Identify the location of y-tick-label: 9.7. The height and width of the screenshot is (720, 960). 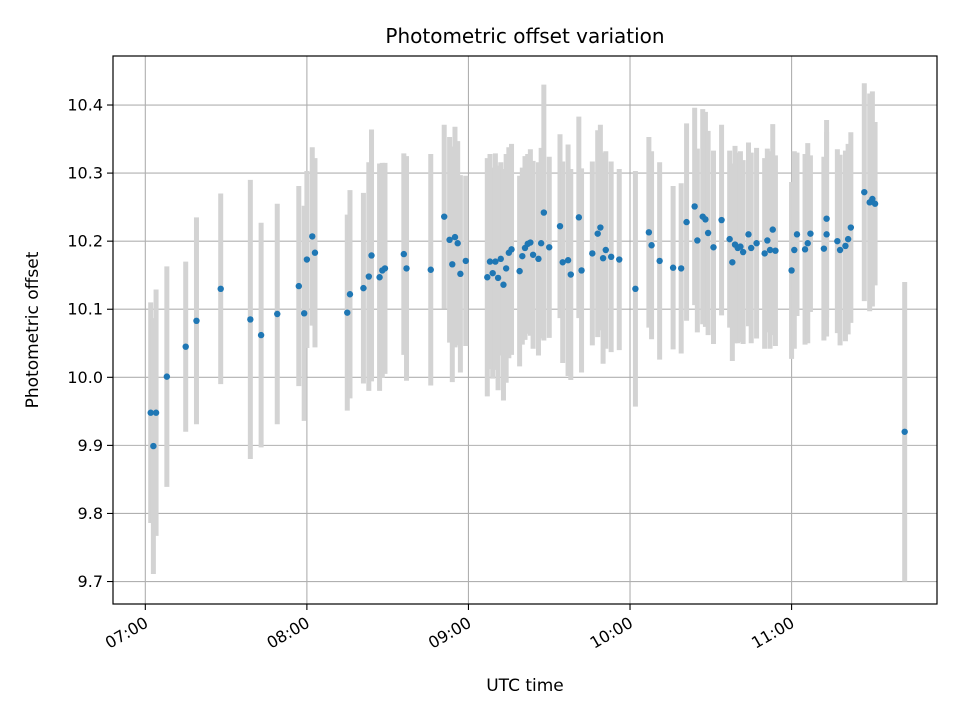
(90, 581).